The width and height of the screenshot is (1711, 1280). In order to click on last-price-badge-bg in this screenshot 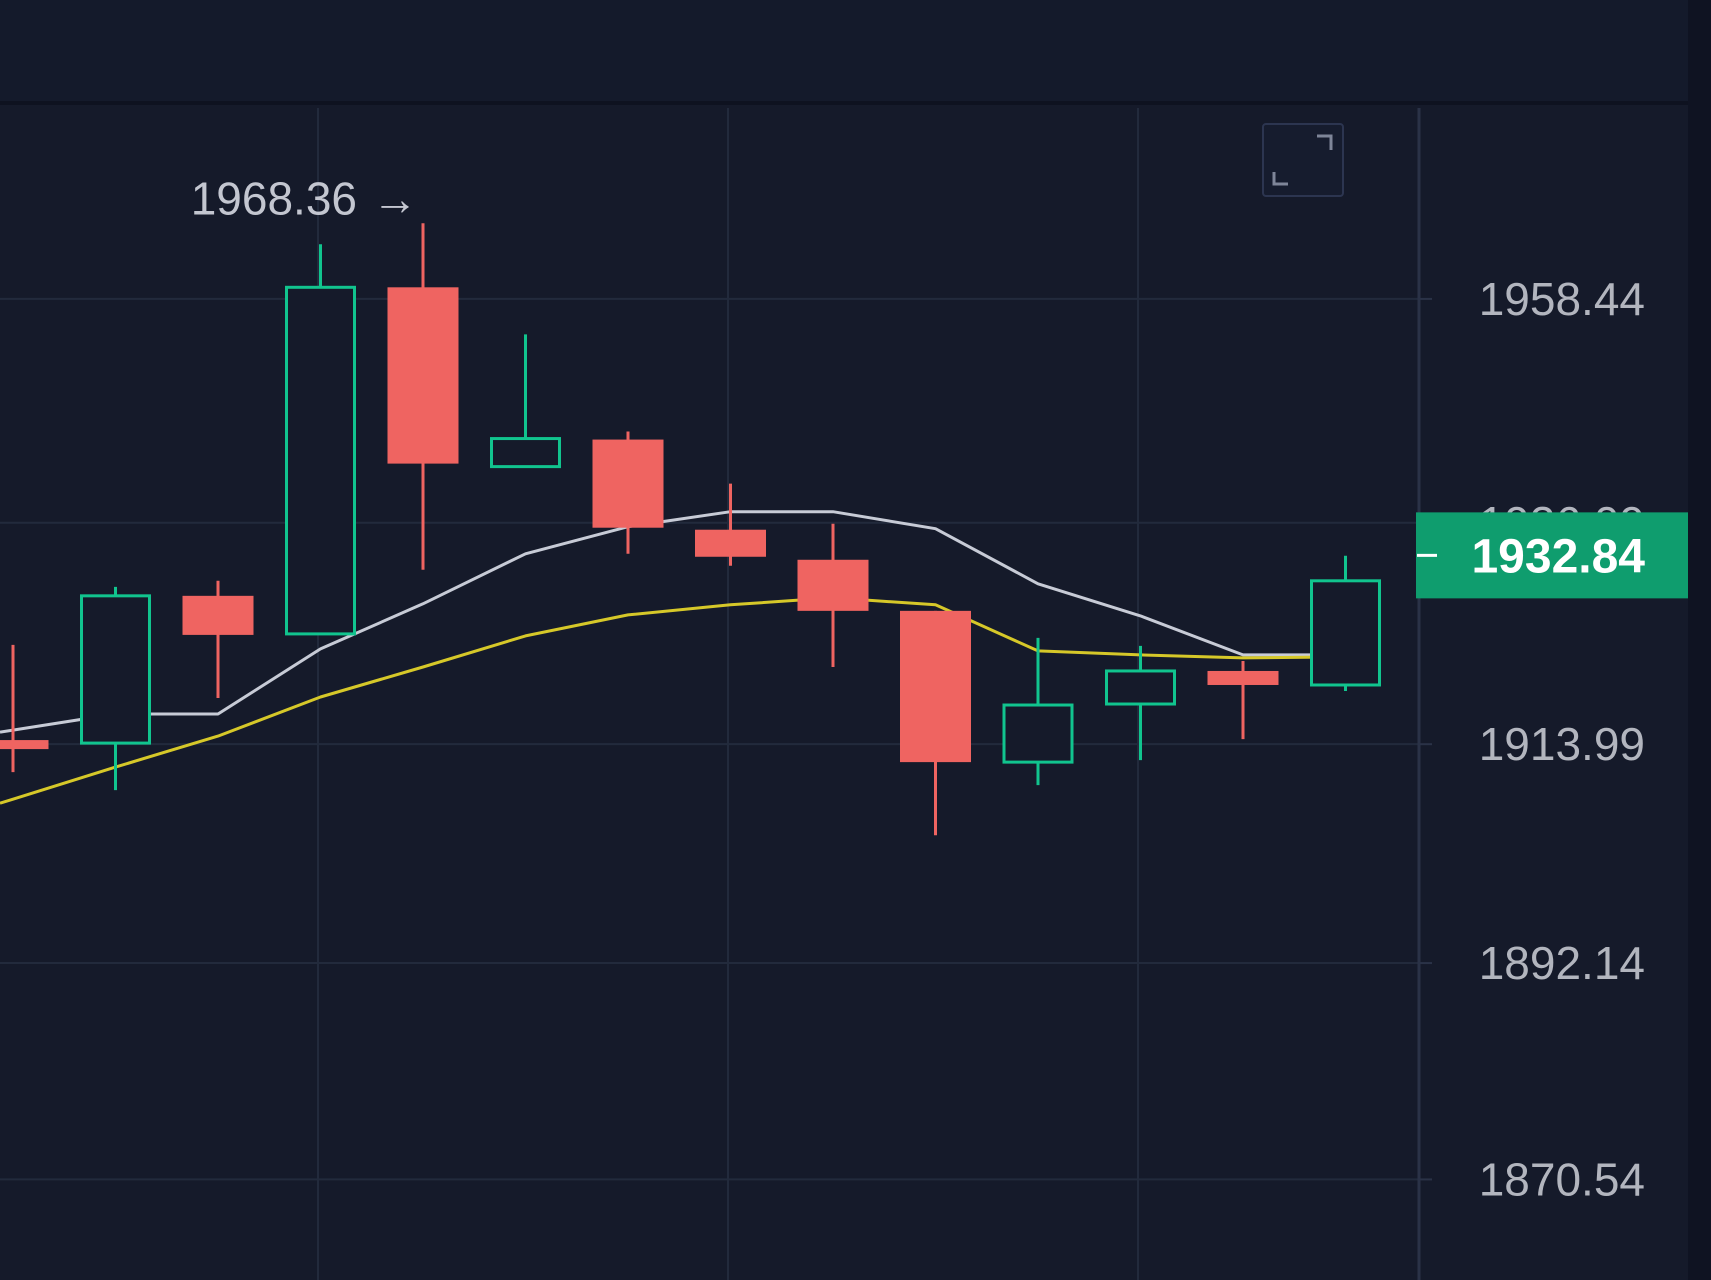, I will do `click(1552, 555)`.